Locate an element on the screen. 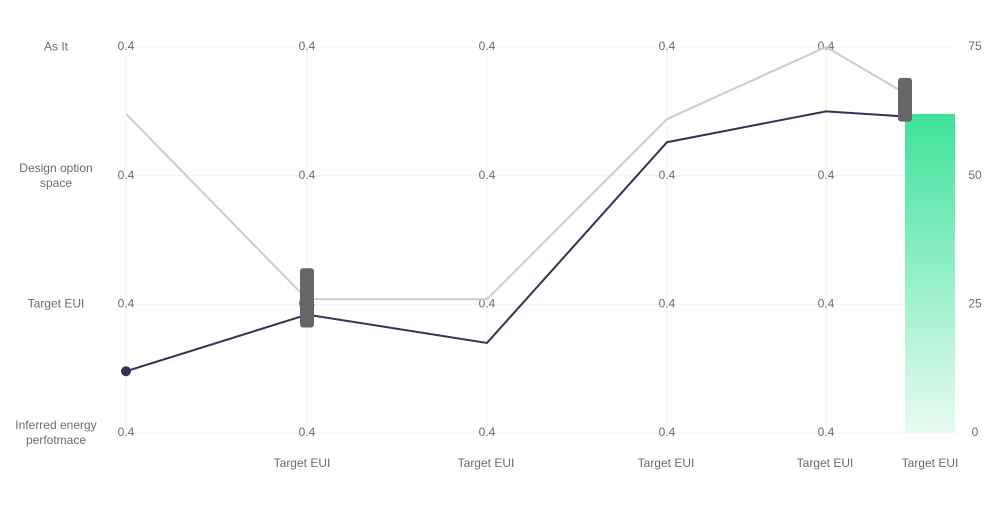  start-dot is located at coordinates (126, 371).